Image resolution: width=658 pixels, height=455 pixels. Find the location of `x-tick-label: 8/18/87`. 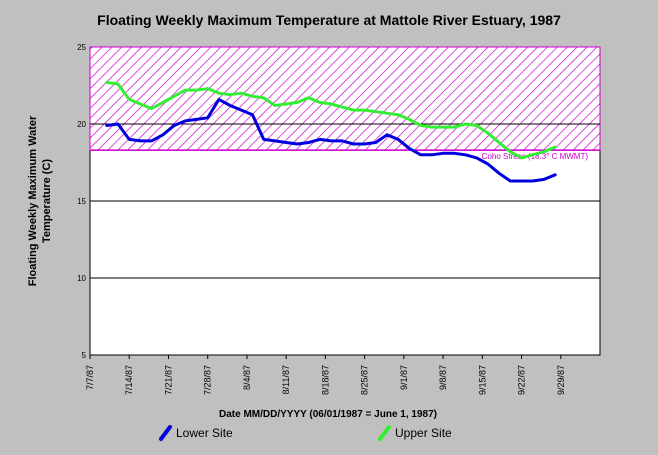

x-tick-label: 8/18/87 is located at coordinates (325, 380).